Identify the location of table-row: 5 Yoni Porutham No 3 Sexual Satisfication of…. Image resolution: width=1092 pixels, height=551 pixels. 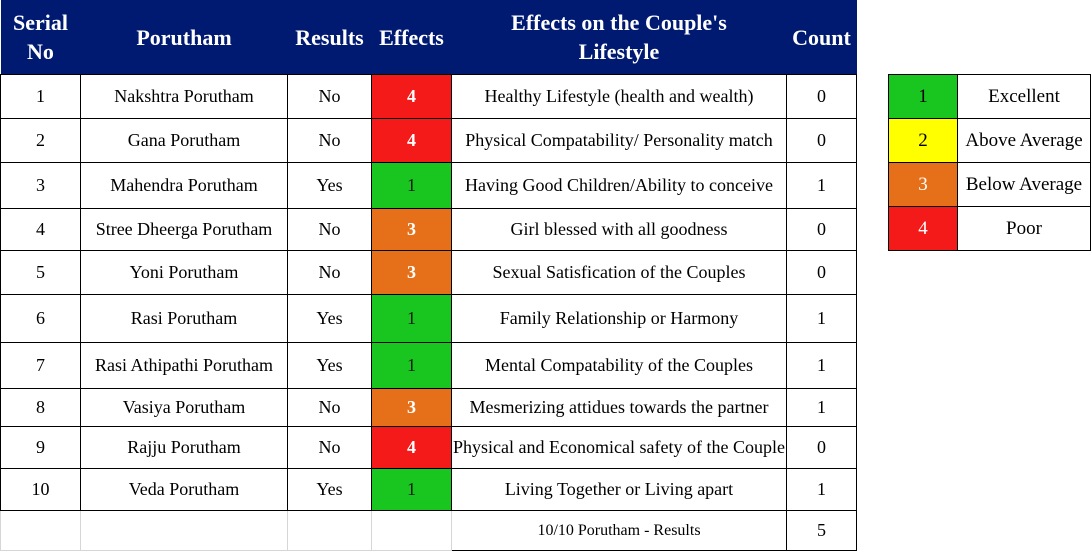
(428, 272).